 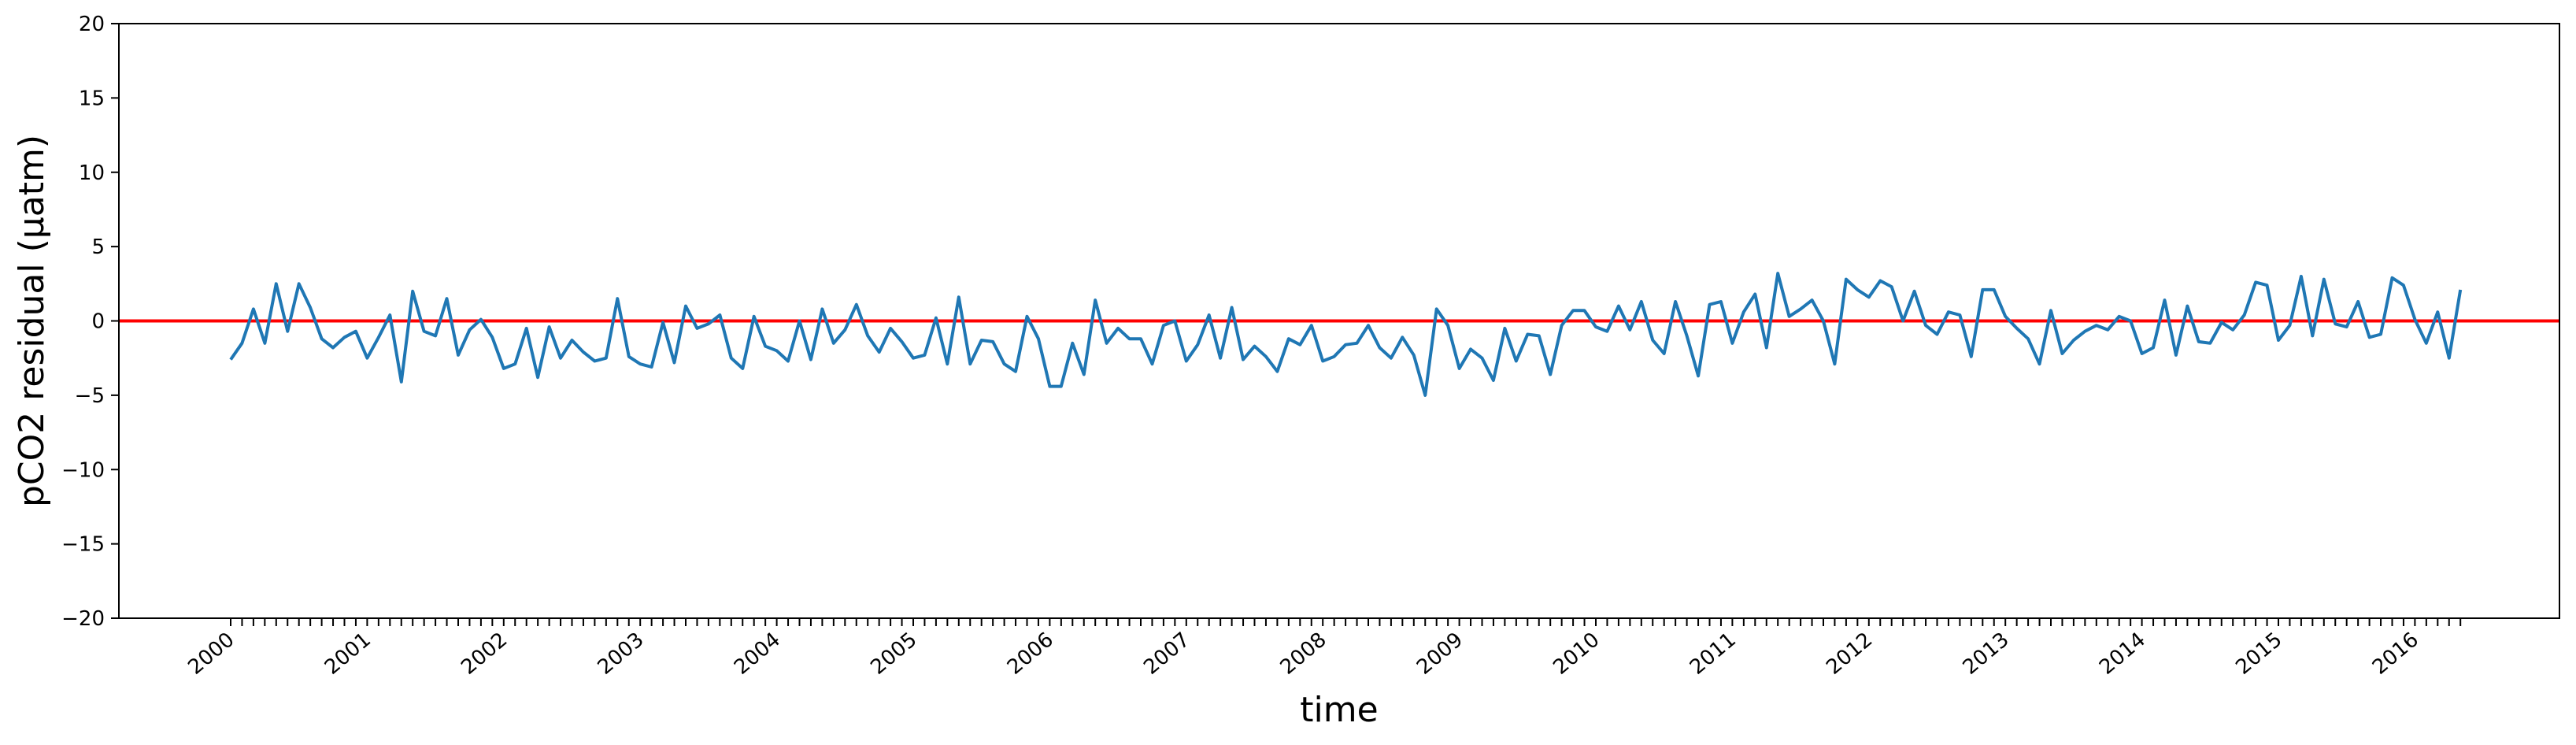 I want to click on x-tick-label: 2015, so click(x=2259, y=654).